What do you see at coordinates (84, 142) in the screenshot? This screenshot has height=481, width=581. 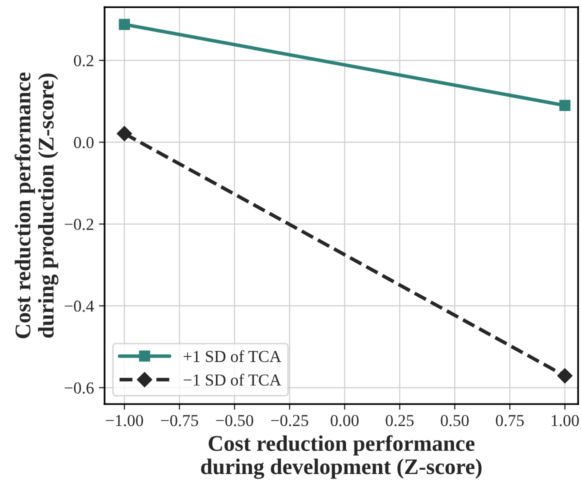 I see `y-tick-label: 0.0` at bounding box center [84, 142].